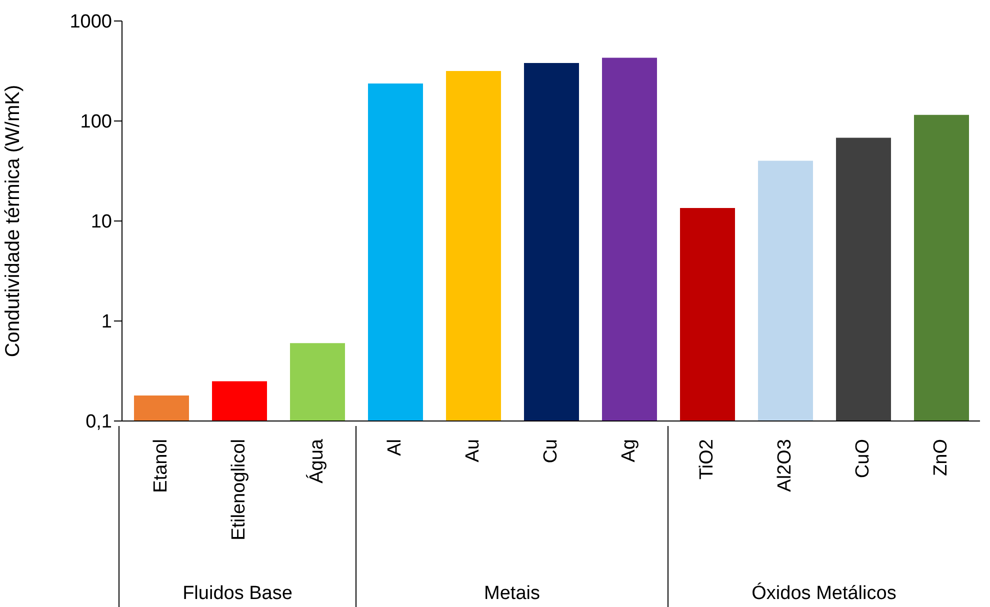 The width and height of the screenshot is (990, 607). I want to click on y-axis-title: Condutividade térmica (W/mK), so click(13, 221).